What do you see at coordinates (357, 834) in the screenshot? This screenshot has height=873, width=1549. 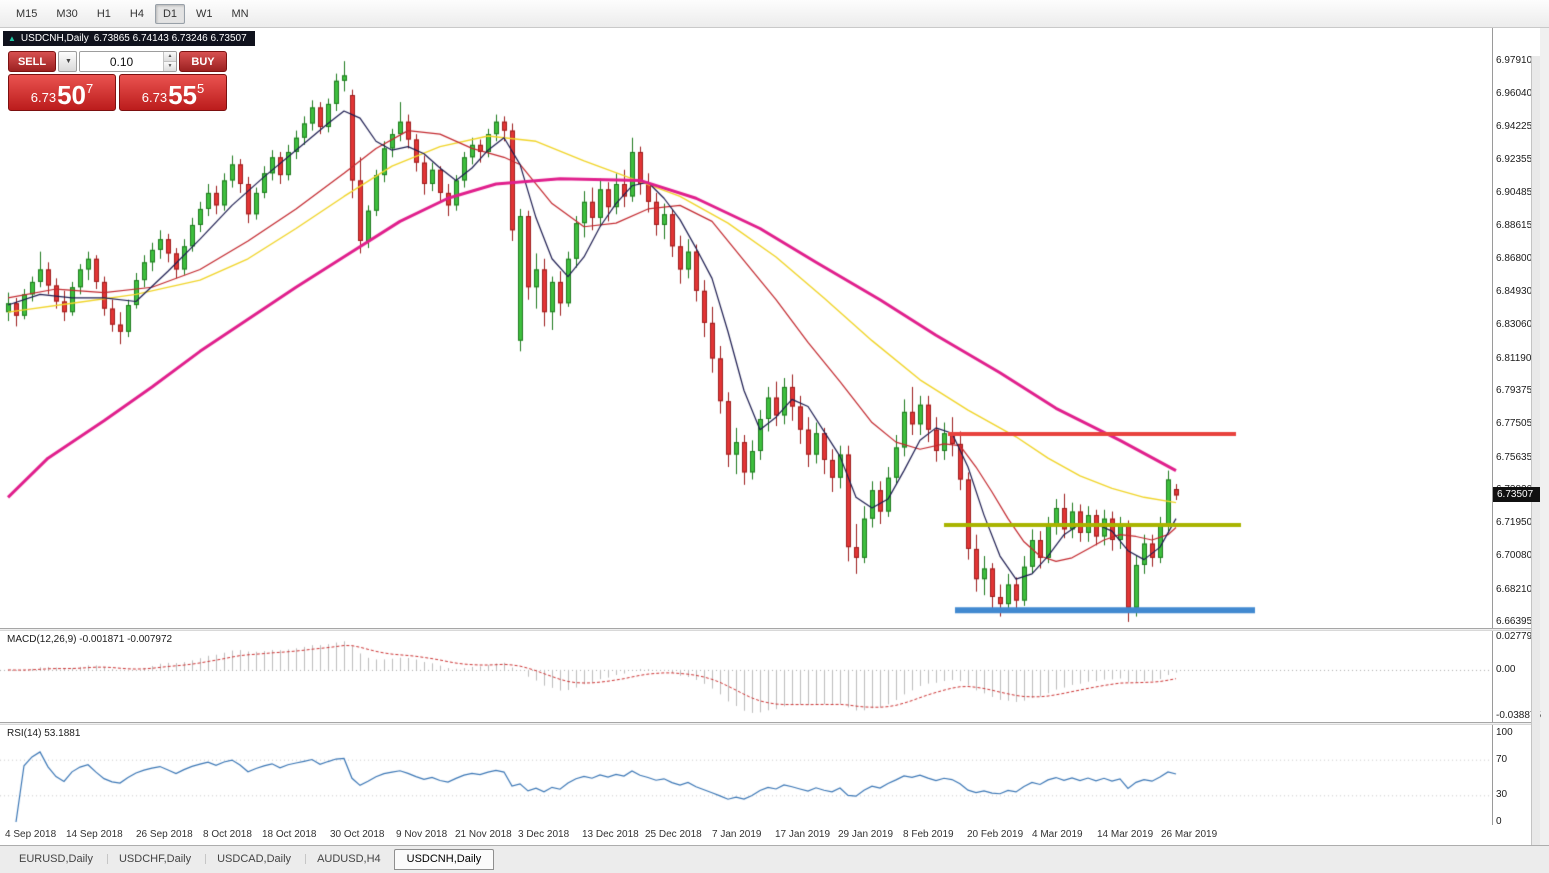 I see `date-label: 30 Oct 2018` at bounding box center [357, 834].